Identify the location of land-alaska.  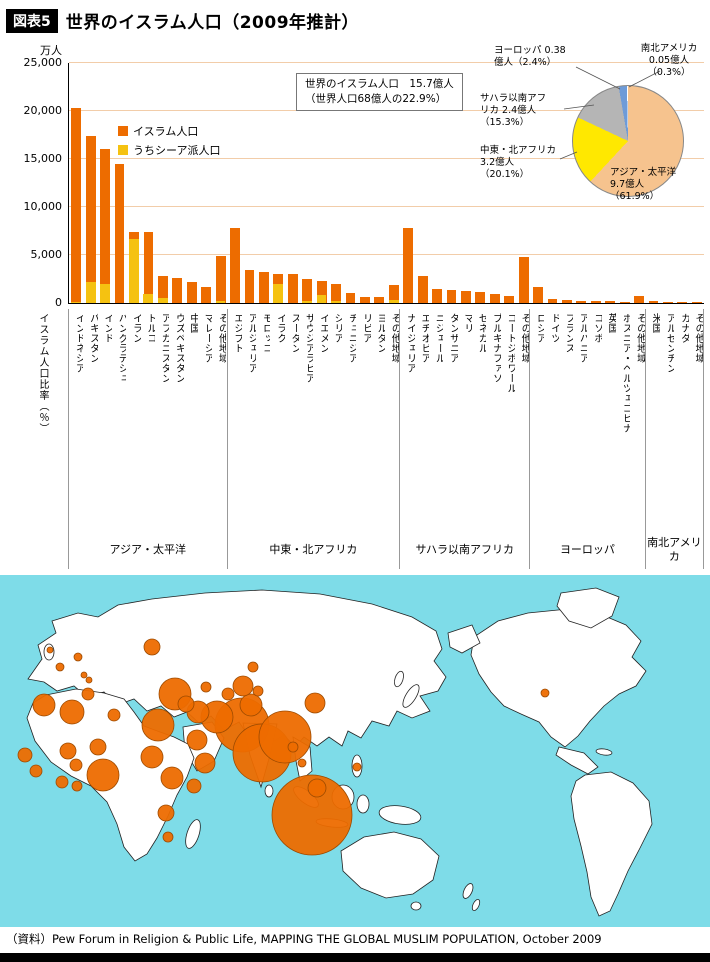
(464, 639).